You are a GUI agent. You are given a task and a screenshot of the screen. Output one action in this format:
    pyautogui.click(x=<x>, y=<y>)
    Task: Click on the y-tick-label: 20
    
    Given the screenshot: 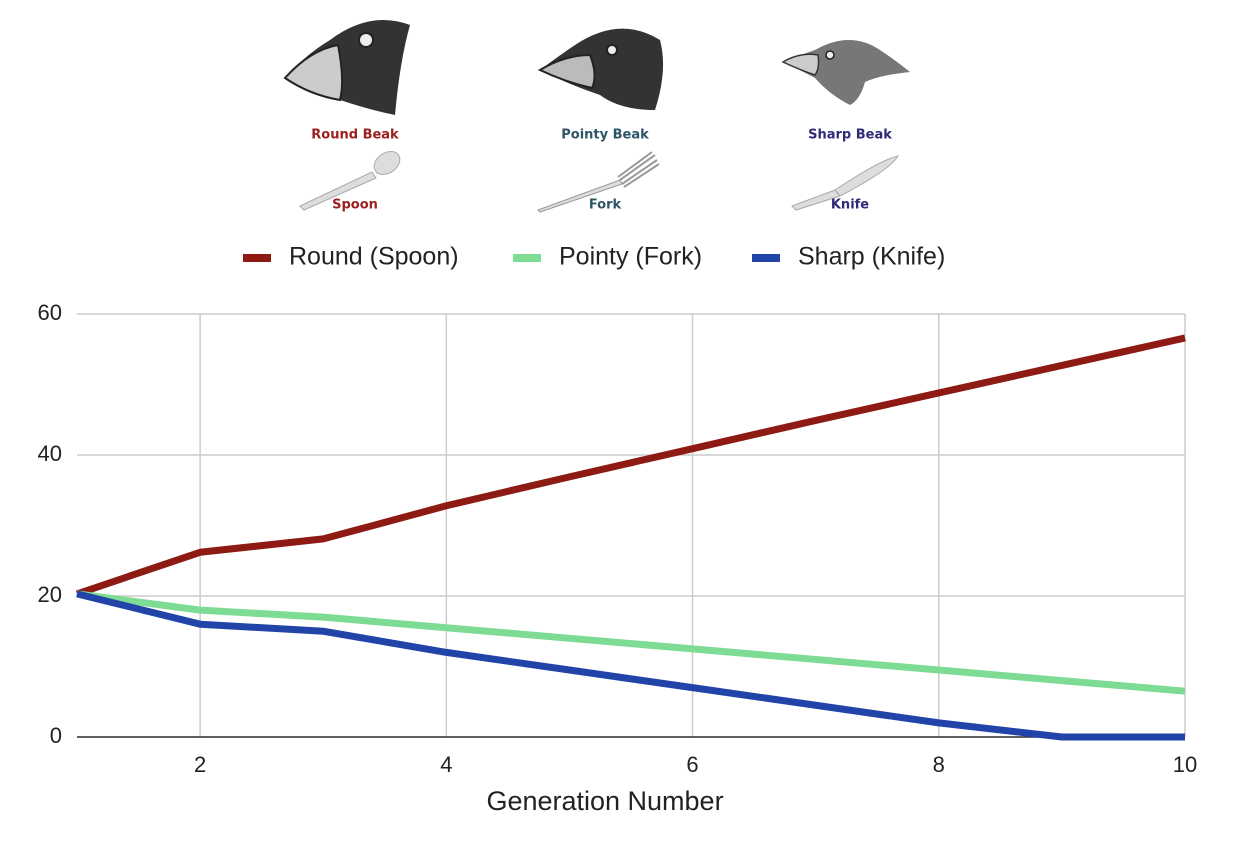 What is the action you would take?
    pyautogui.click(x=50, y=594)
    